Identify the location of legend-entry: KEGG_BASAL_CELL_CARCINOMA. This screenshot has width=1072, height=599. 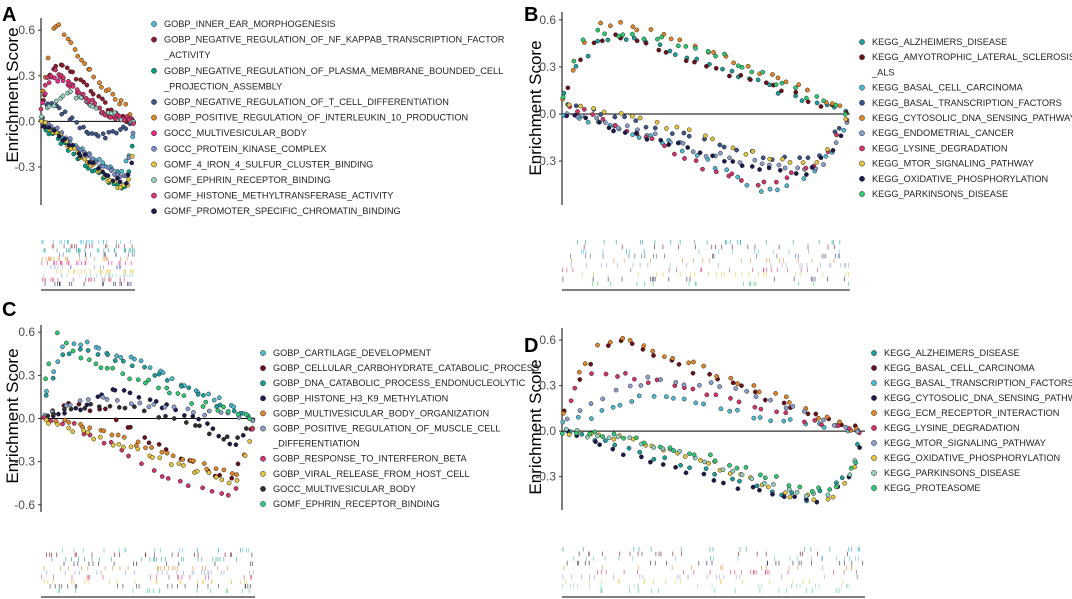
(948, 88).